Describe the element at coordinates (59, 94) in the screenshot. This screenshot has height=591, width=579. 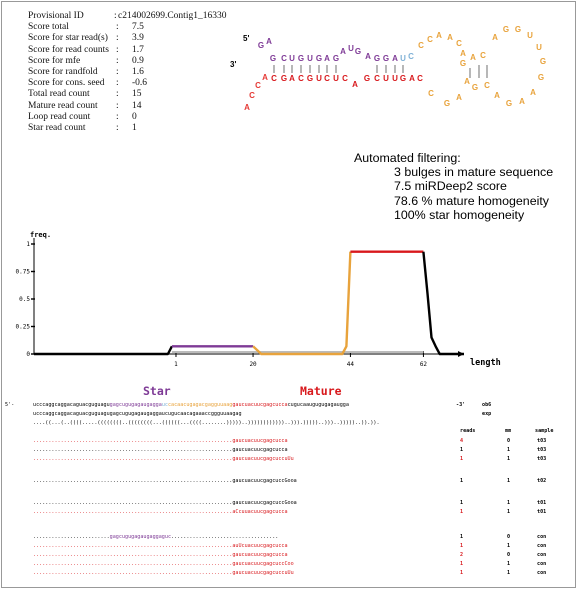
I see `score-label: Total read count` at that location.